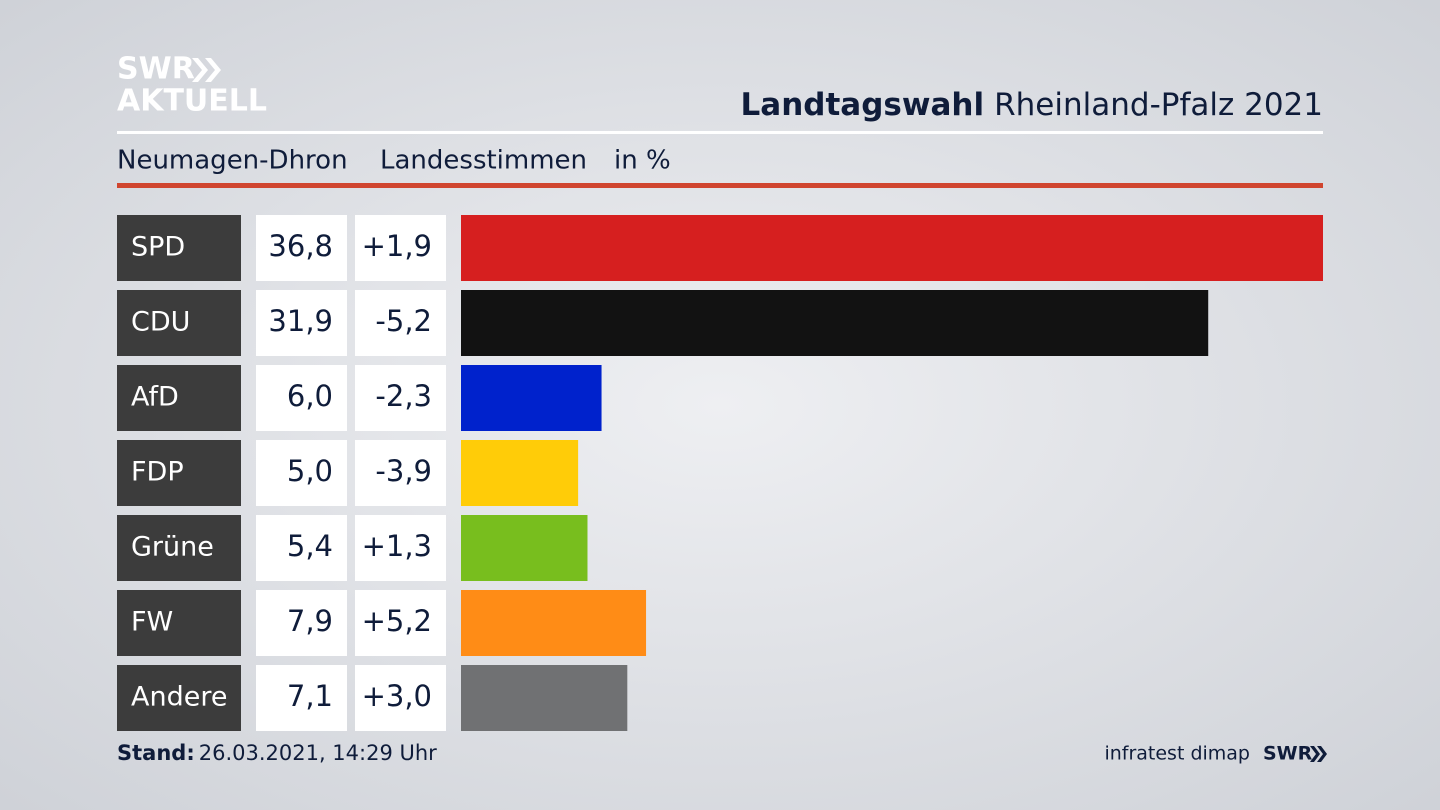 This screenshot has width=1440, height=810. Describe the element at coordinates (310, 621) in the screenshot. I see `value-label: 7,9` at that location.